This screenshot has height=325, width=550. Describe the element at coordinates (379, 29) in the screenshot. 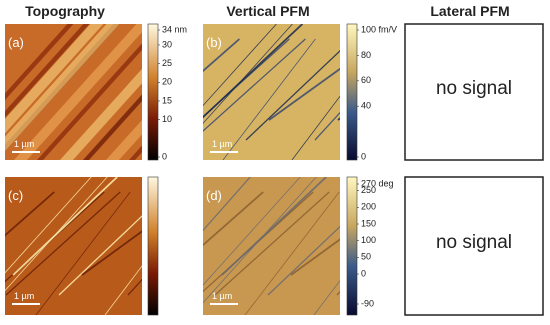

I see `colorbar-tick-label: 100 fm/V` at that location.